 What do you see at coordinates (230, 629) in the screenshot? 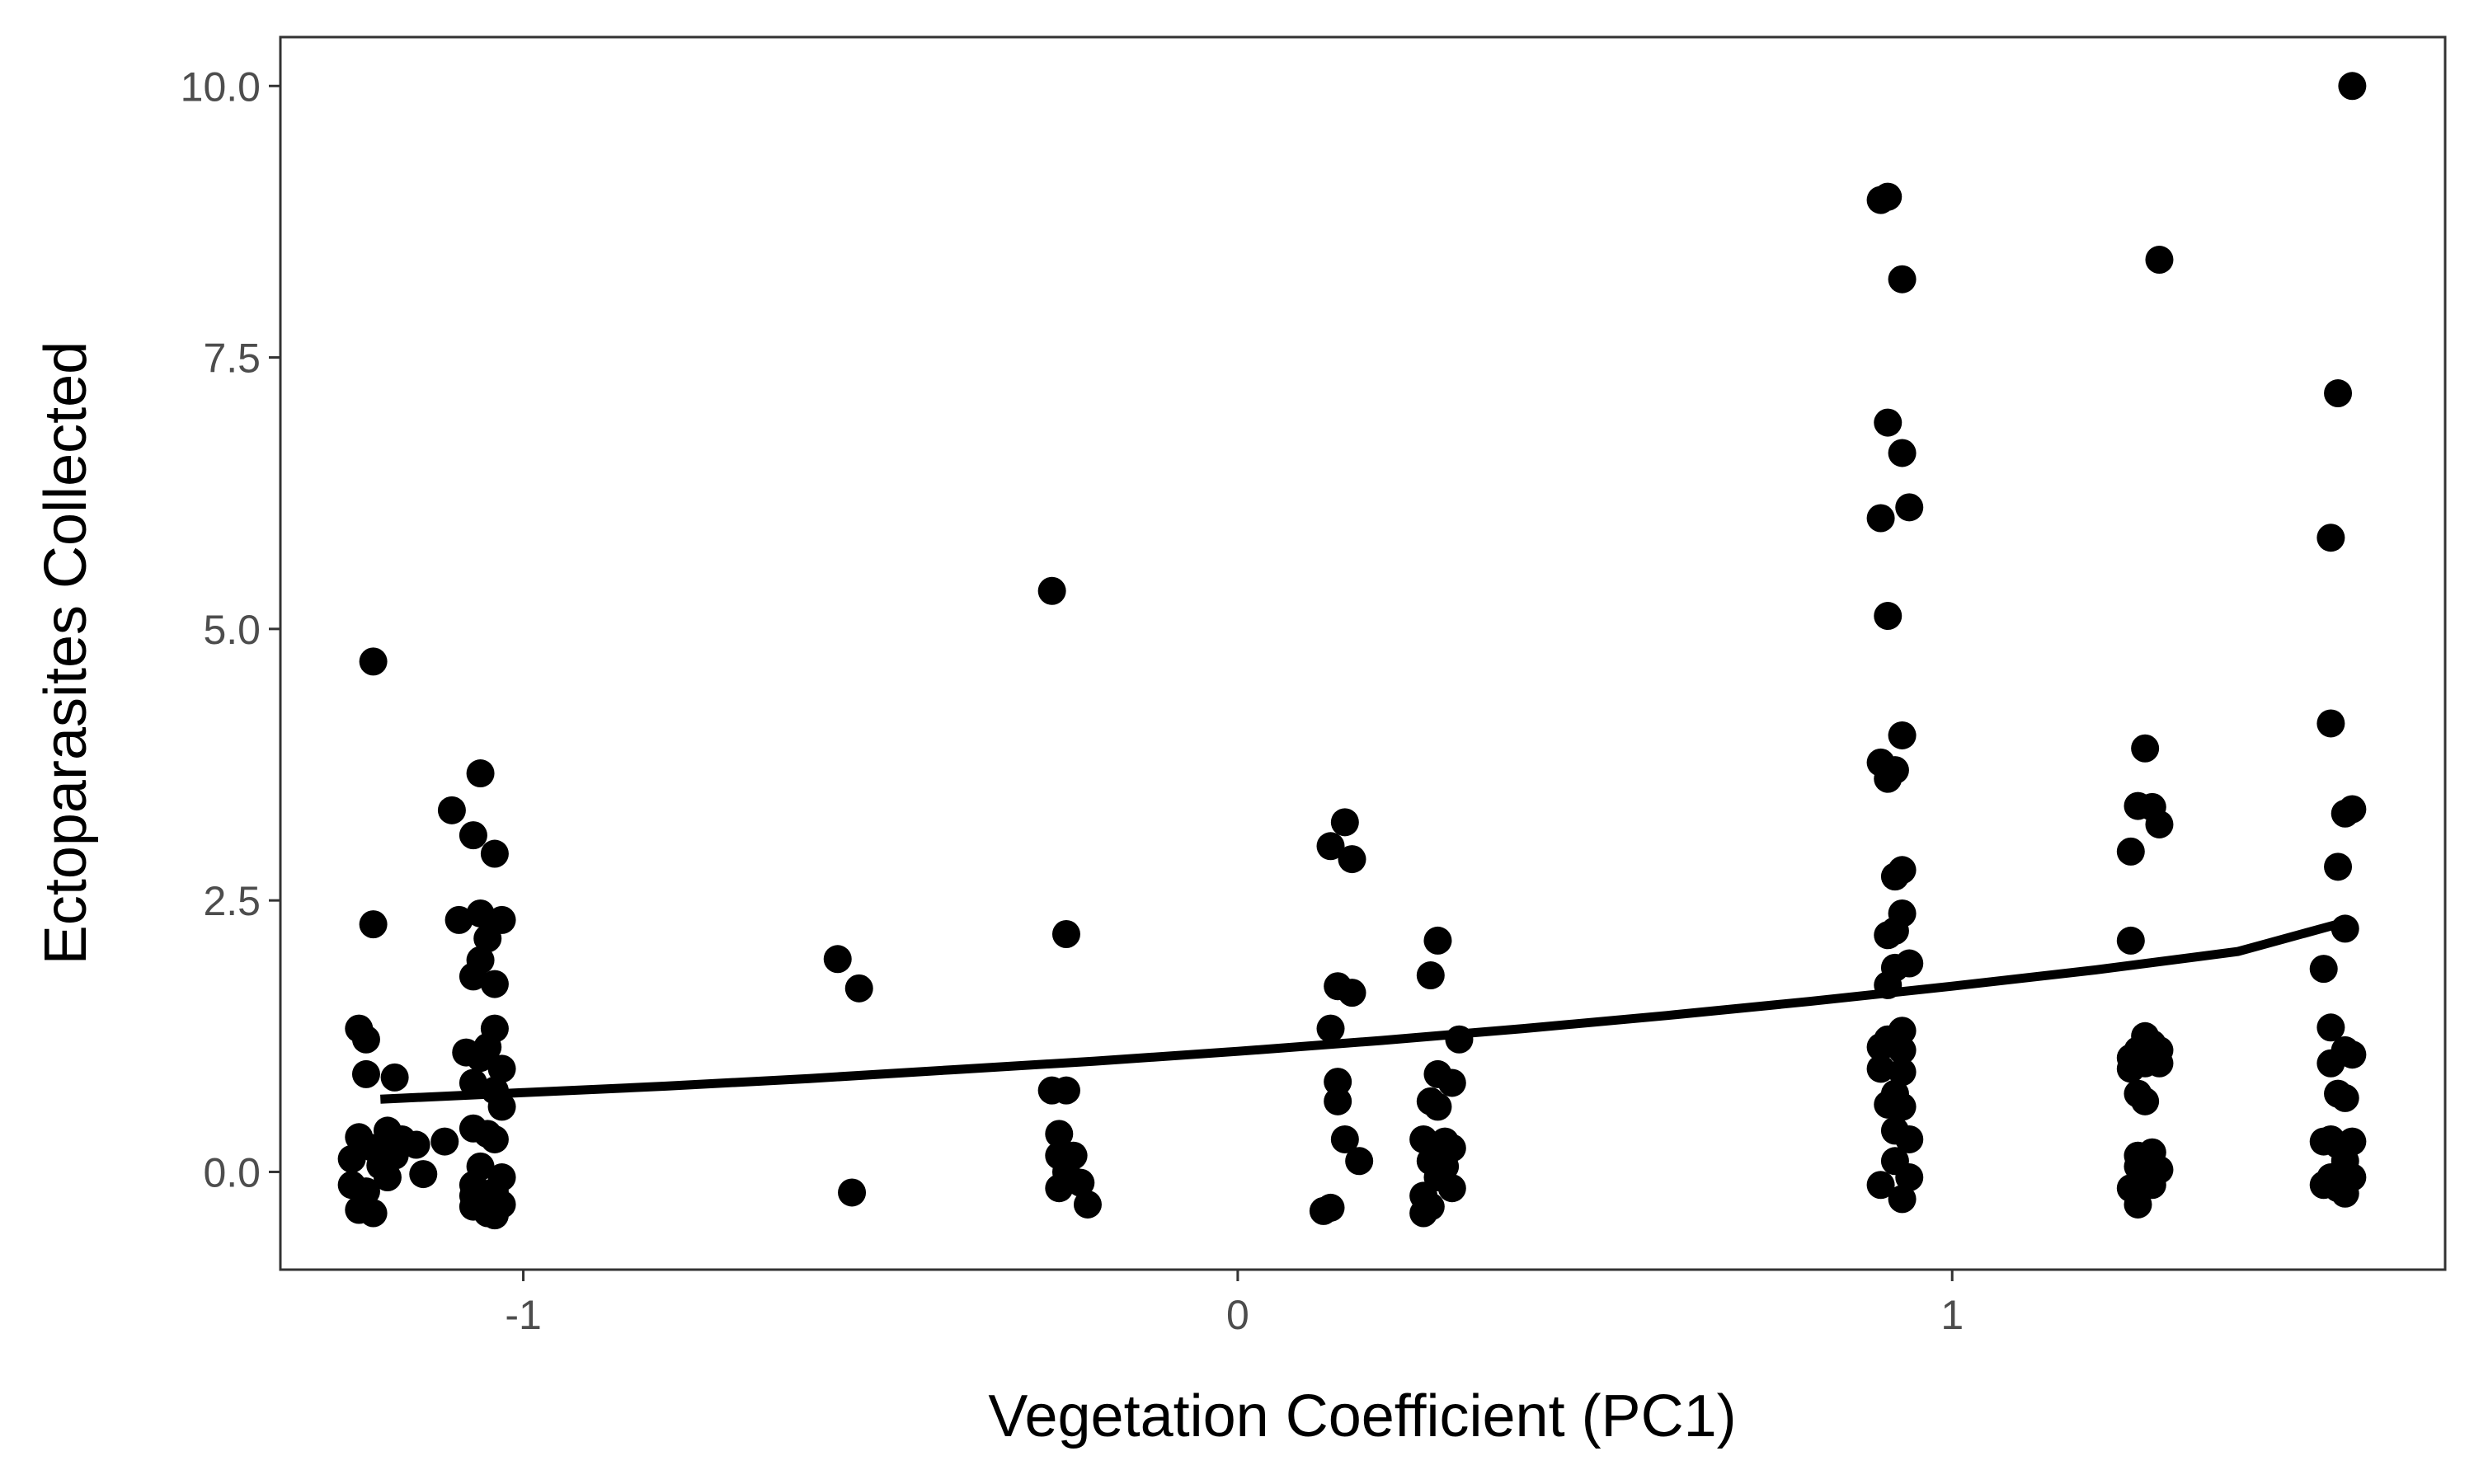
I see `y-axis: 0.0 2.5 5.0 7.5 10.0` at bounding box center [230, 629].